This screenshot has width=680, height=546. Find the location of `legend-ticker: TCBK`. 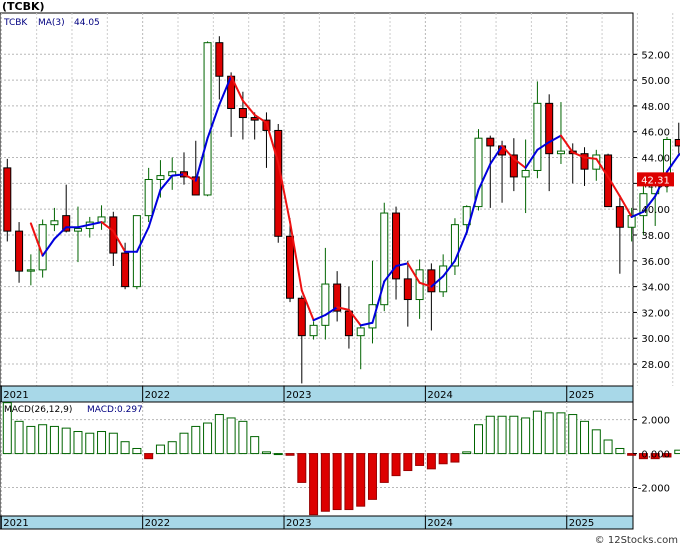

legend-ticker: TCBK is located at coordinates (15, 23).